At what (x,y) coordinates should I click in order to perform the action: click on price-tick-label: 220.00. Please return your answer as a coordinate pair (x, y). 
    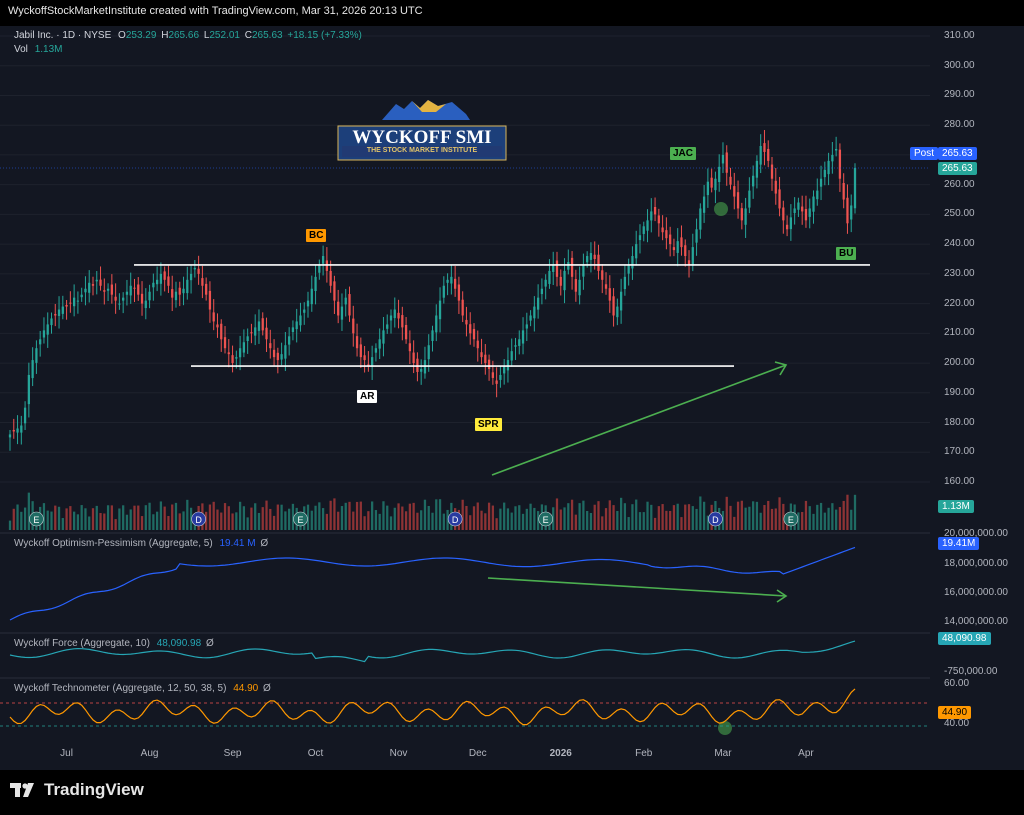
    Looking at the image, I should click on (959, 303).